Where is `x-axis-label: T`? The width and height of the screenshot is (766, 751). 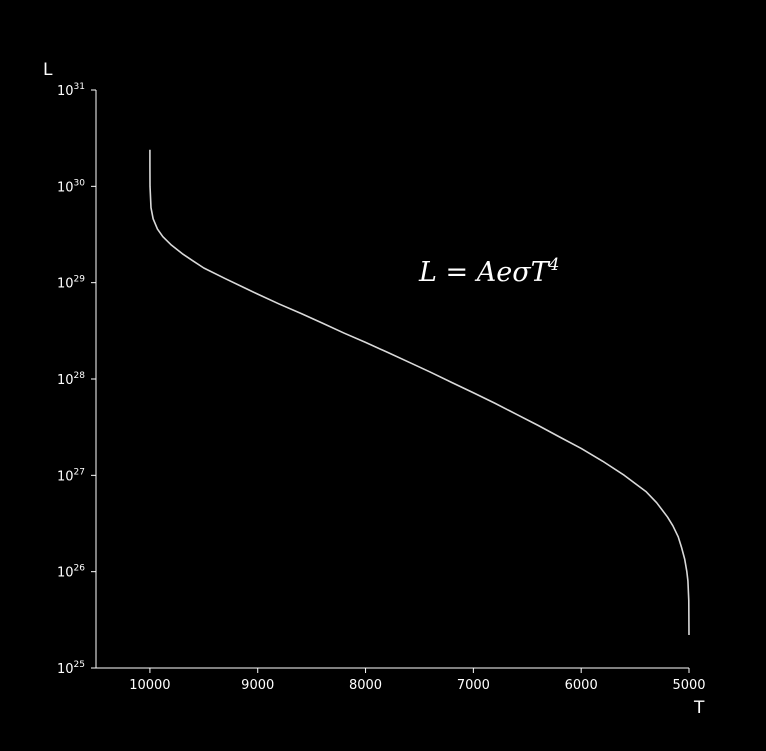
x-axis-label: T is located at coordinates (699, 708).